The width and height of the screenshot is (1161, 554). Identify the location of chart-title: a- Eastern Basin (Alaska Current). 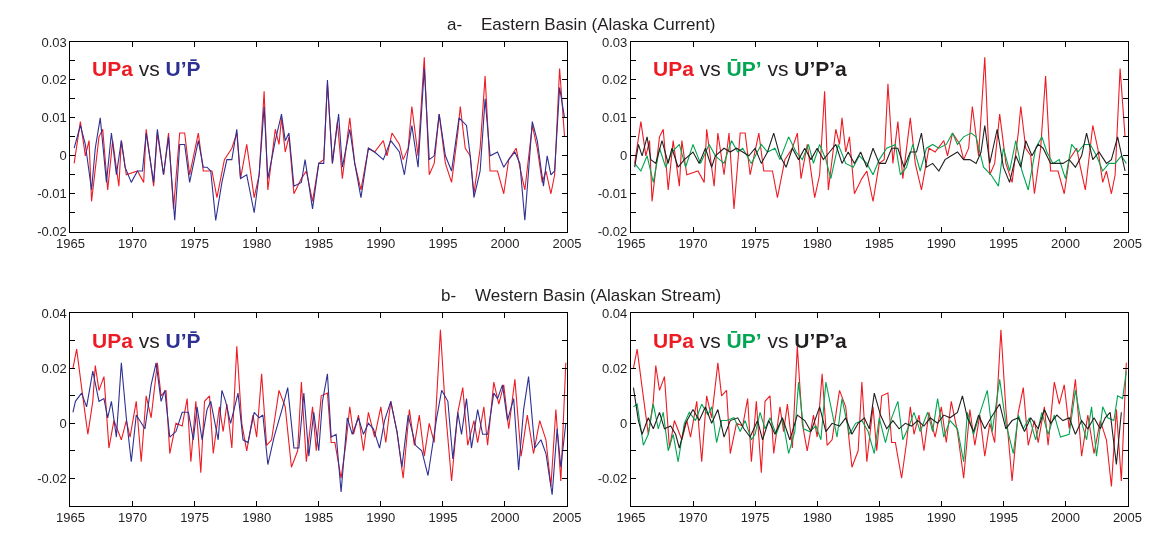
(581, 24).